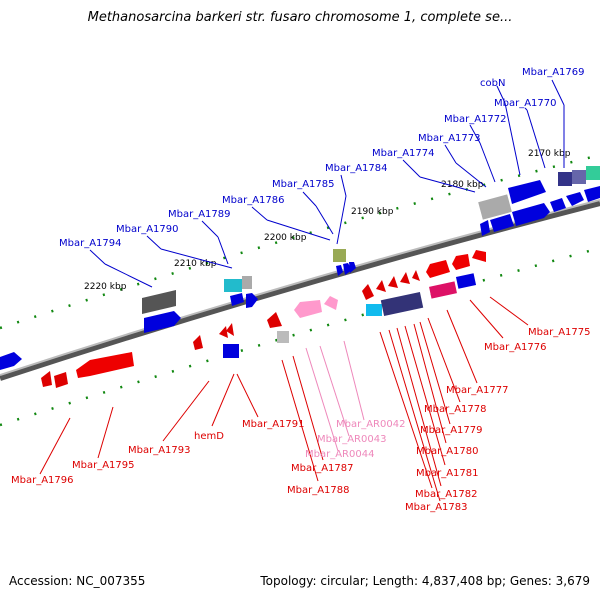 This screenshot has width=600, height=600. What do you see at coordinates (77, 581) in the screenshot?
I see `accession-label: Accession: NC_007355` at bounding box center [77, 581].